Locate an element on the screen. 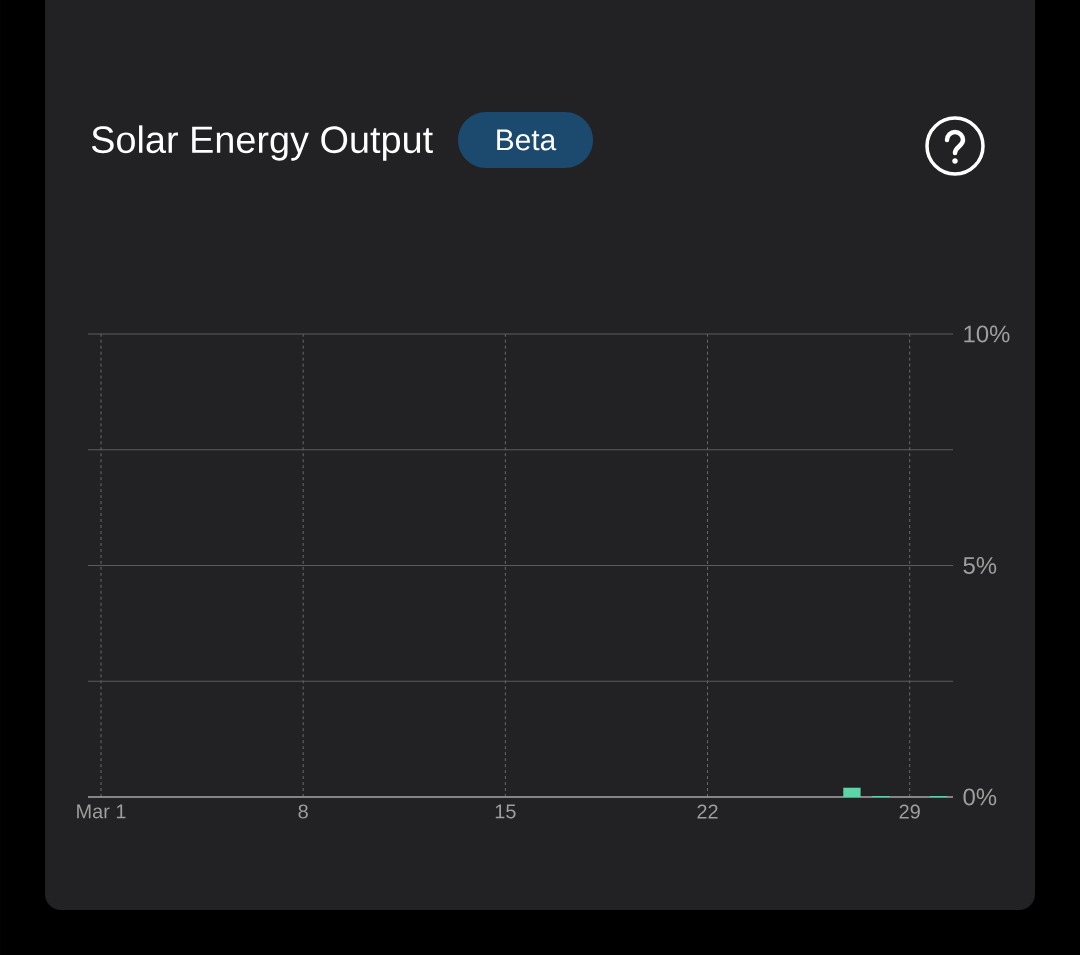 The height and width of the screenshot is (955, 1080). text: Beta is located at coordinates (527, 140).